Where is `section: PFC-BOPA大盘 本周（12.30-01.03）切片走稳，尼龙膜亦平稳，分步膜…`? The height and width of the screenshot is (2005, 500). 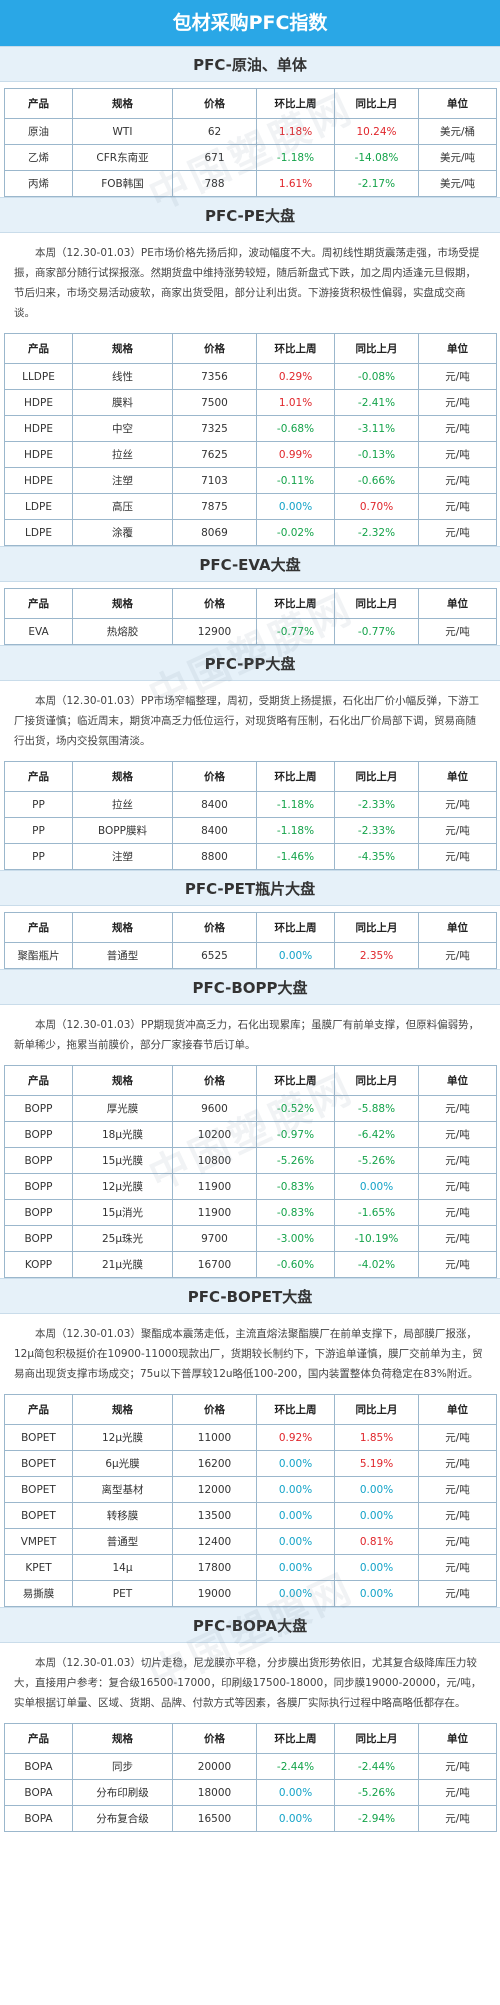 section: PFC-BOPA大盘 本周（12.30-01.03）切片走稳，尼龙膜亦平稳，分步膜… is located at coordinates (250, 1719).